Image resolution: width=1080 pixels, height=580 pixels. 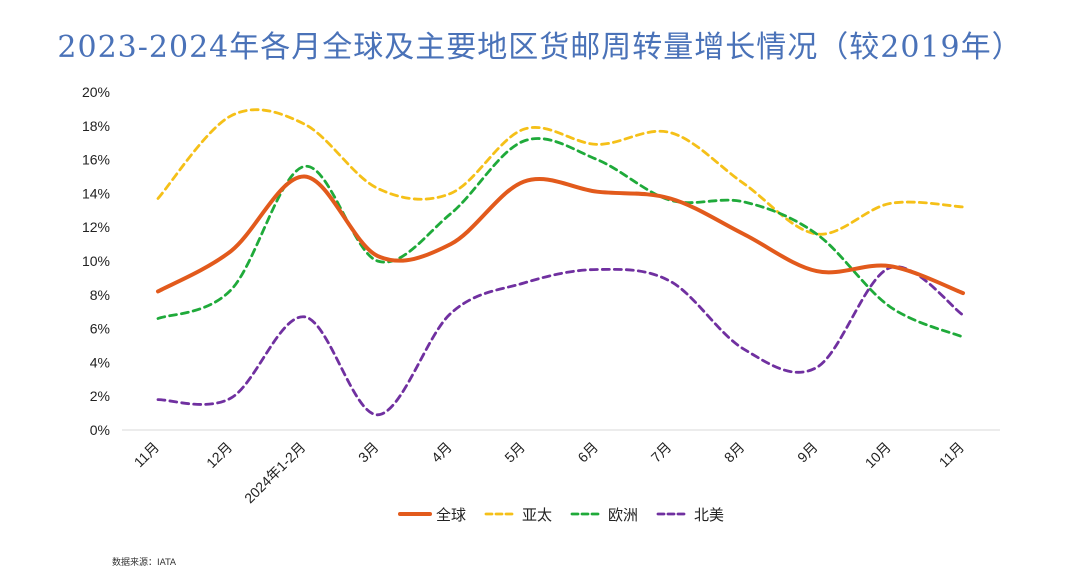 I want to click on legend-label: 亚太, so click(x=537, y=515).